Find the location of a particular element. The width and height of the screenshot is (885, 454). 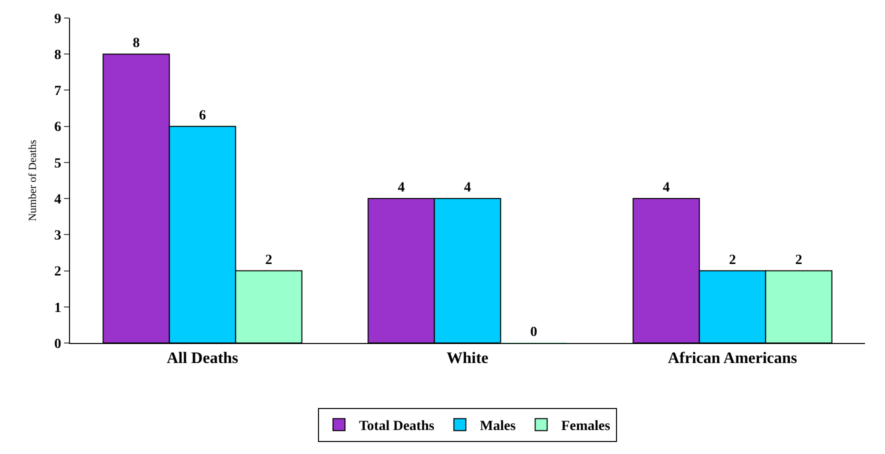

y-axis-title: Number of Deaths is located at coordinates (32, 181).